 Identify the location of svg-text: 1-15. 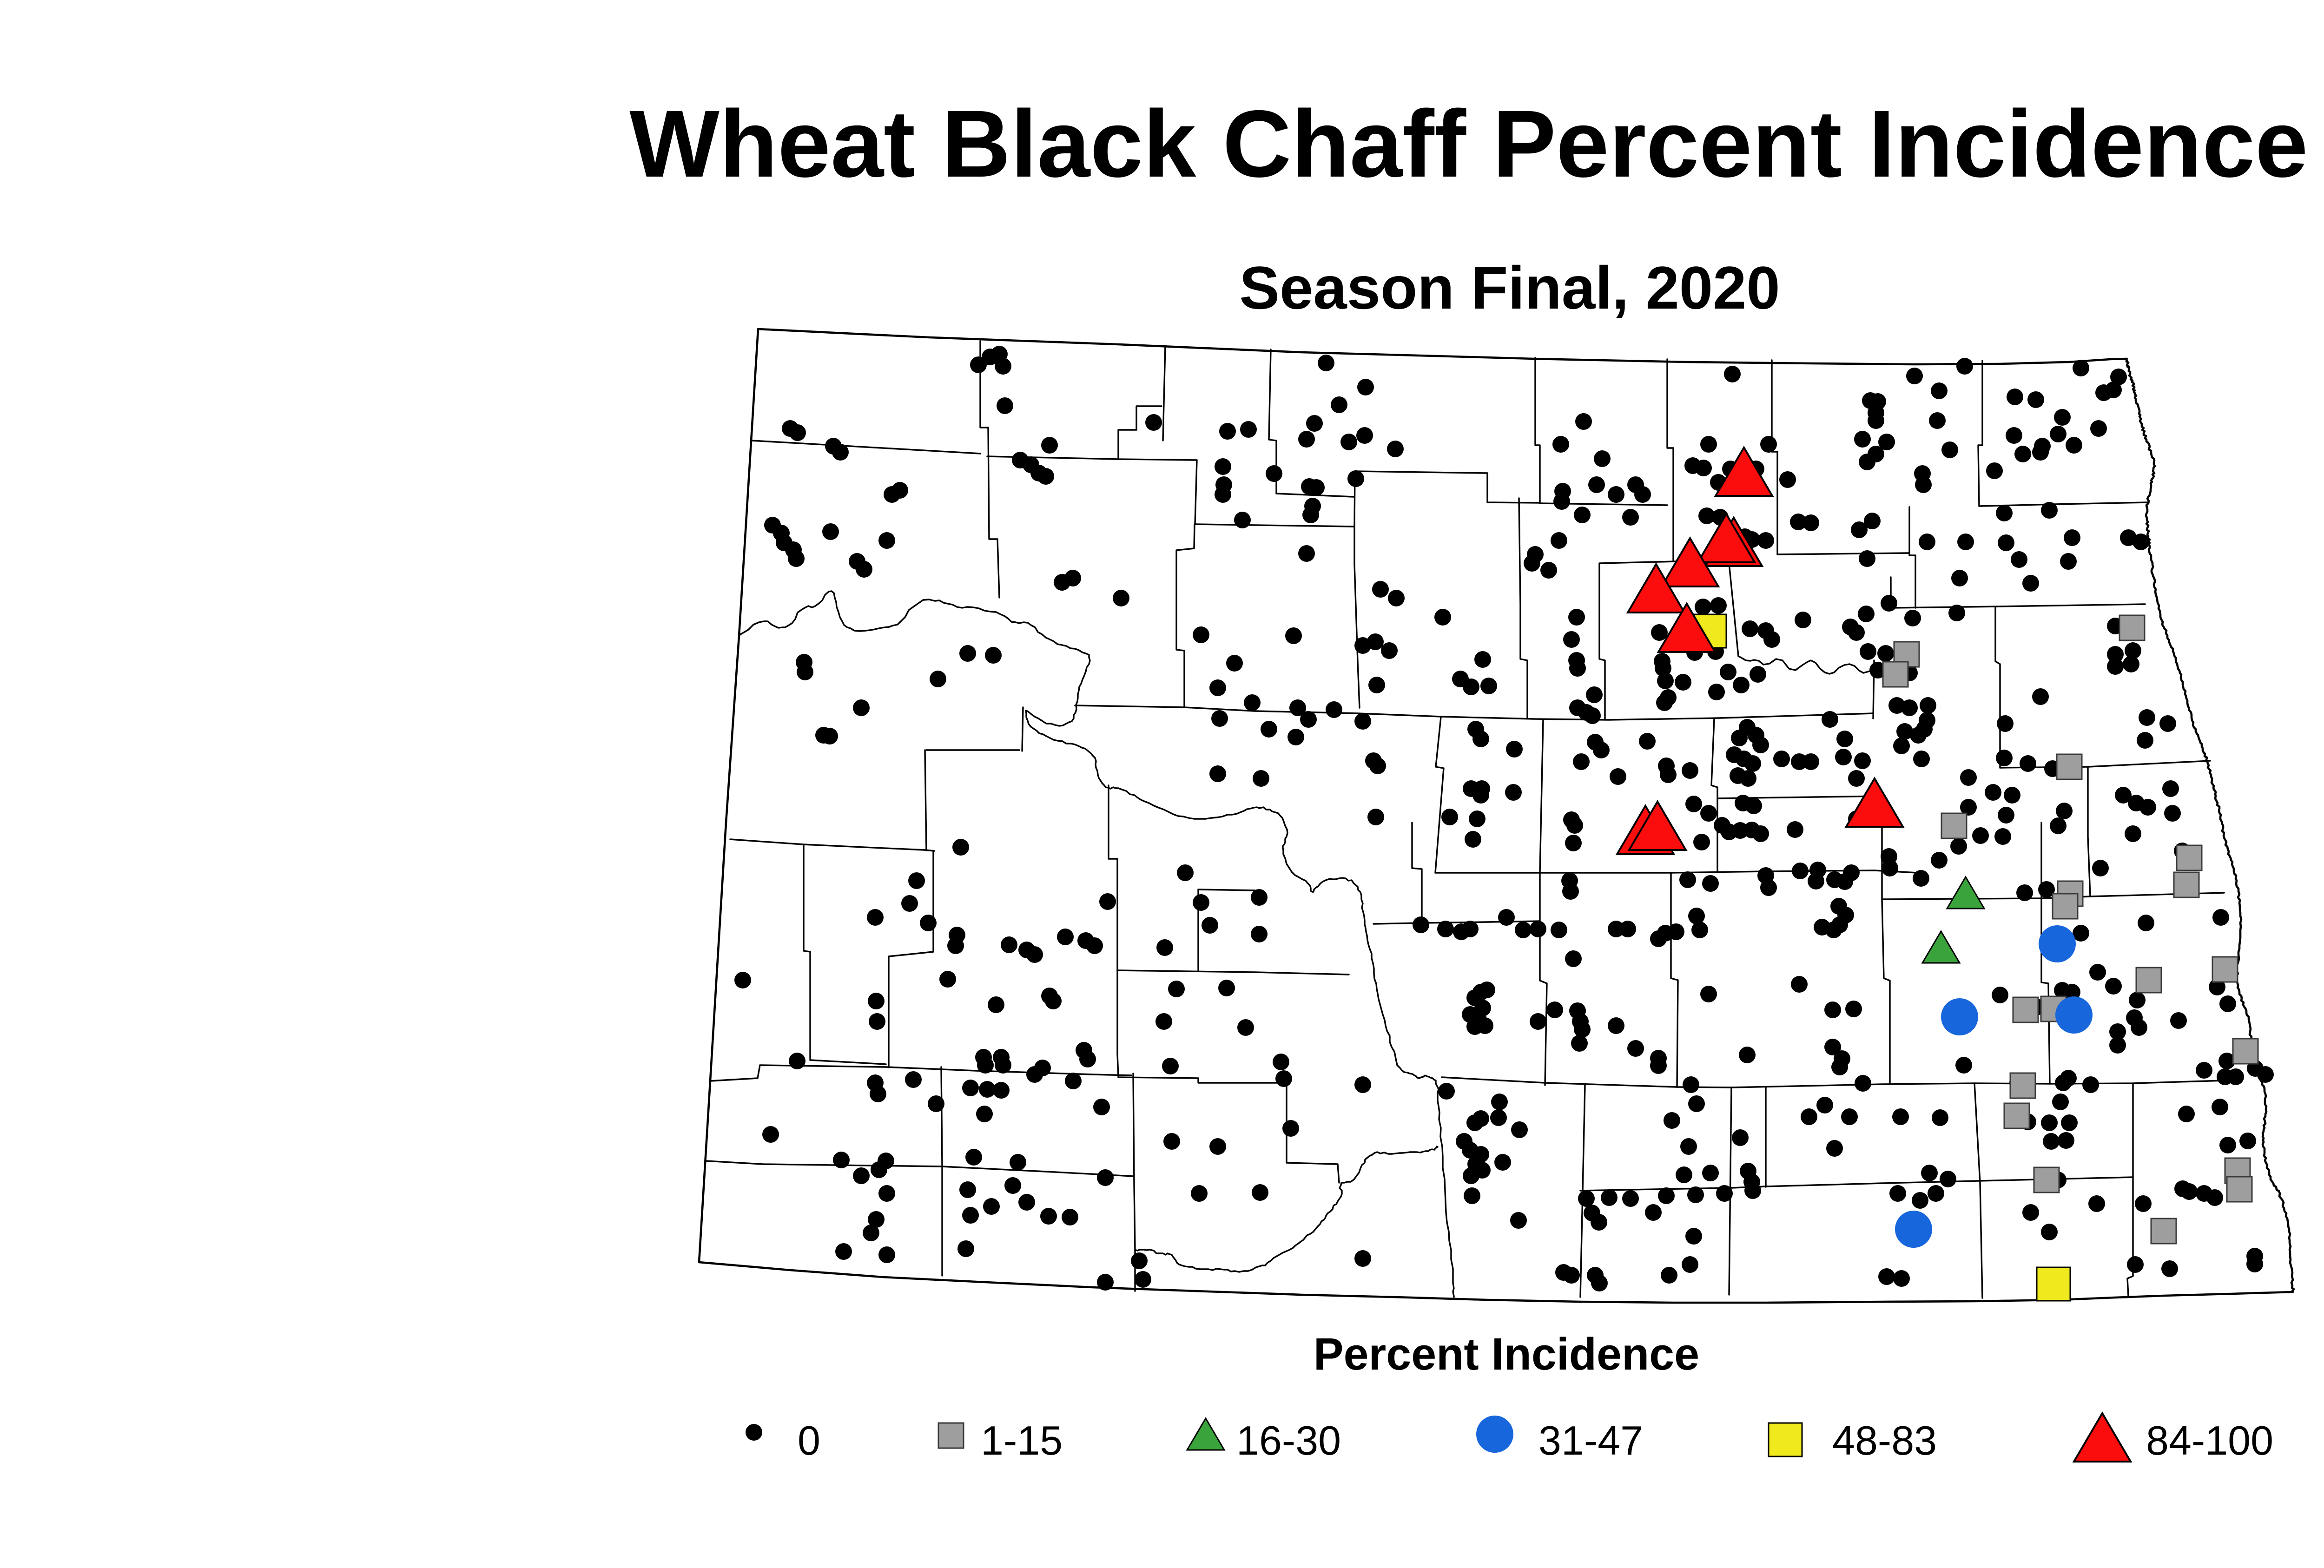
(1022, 1440).